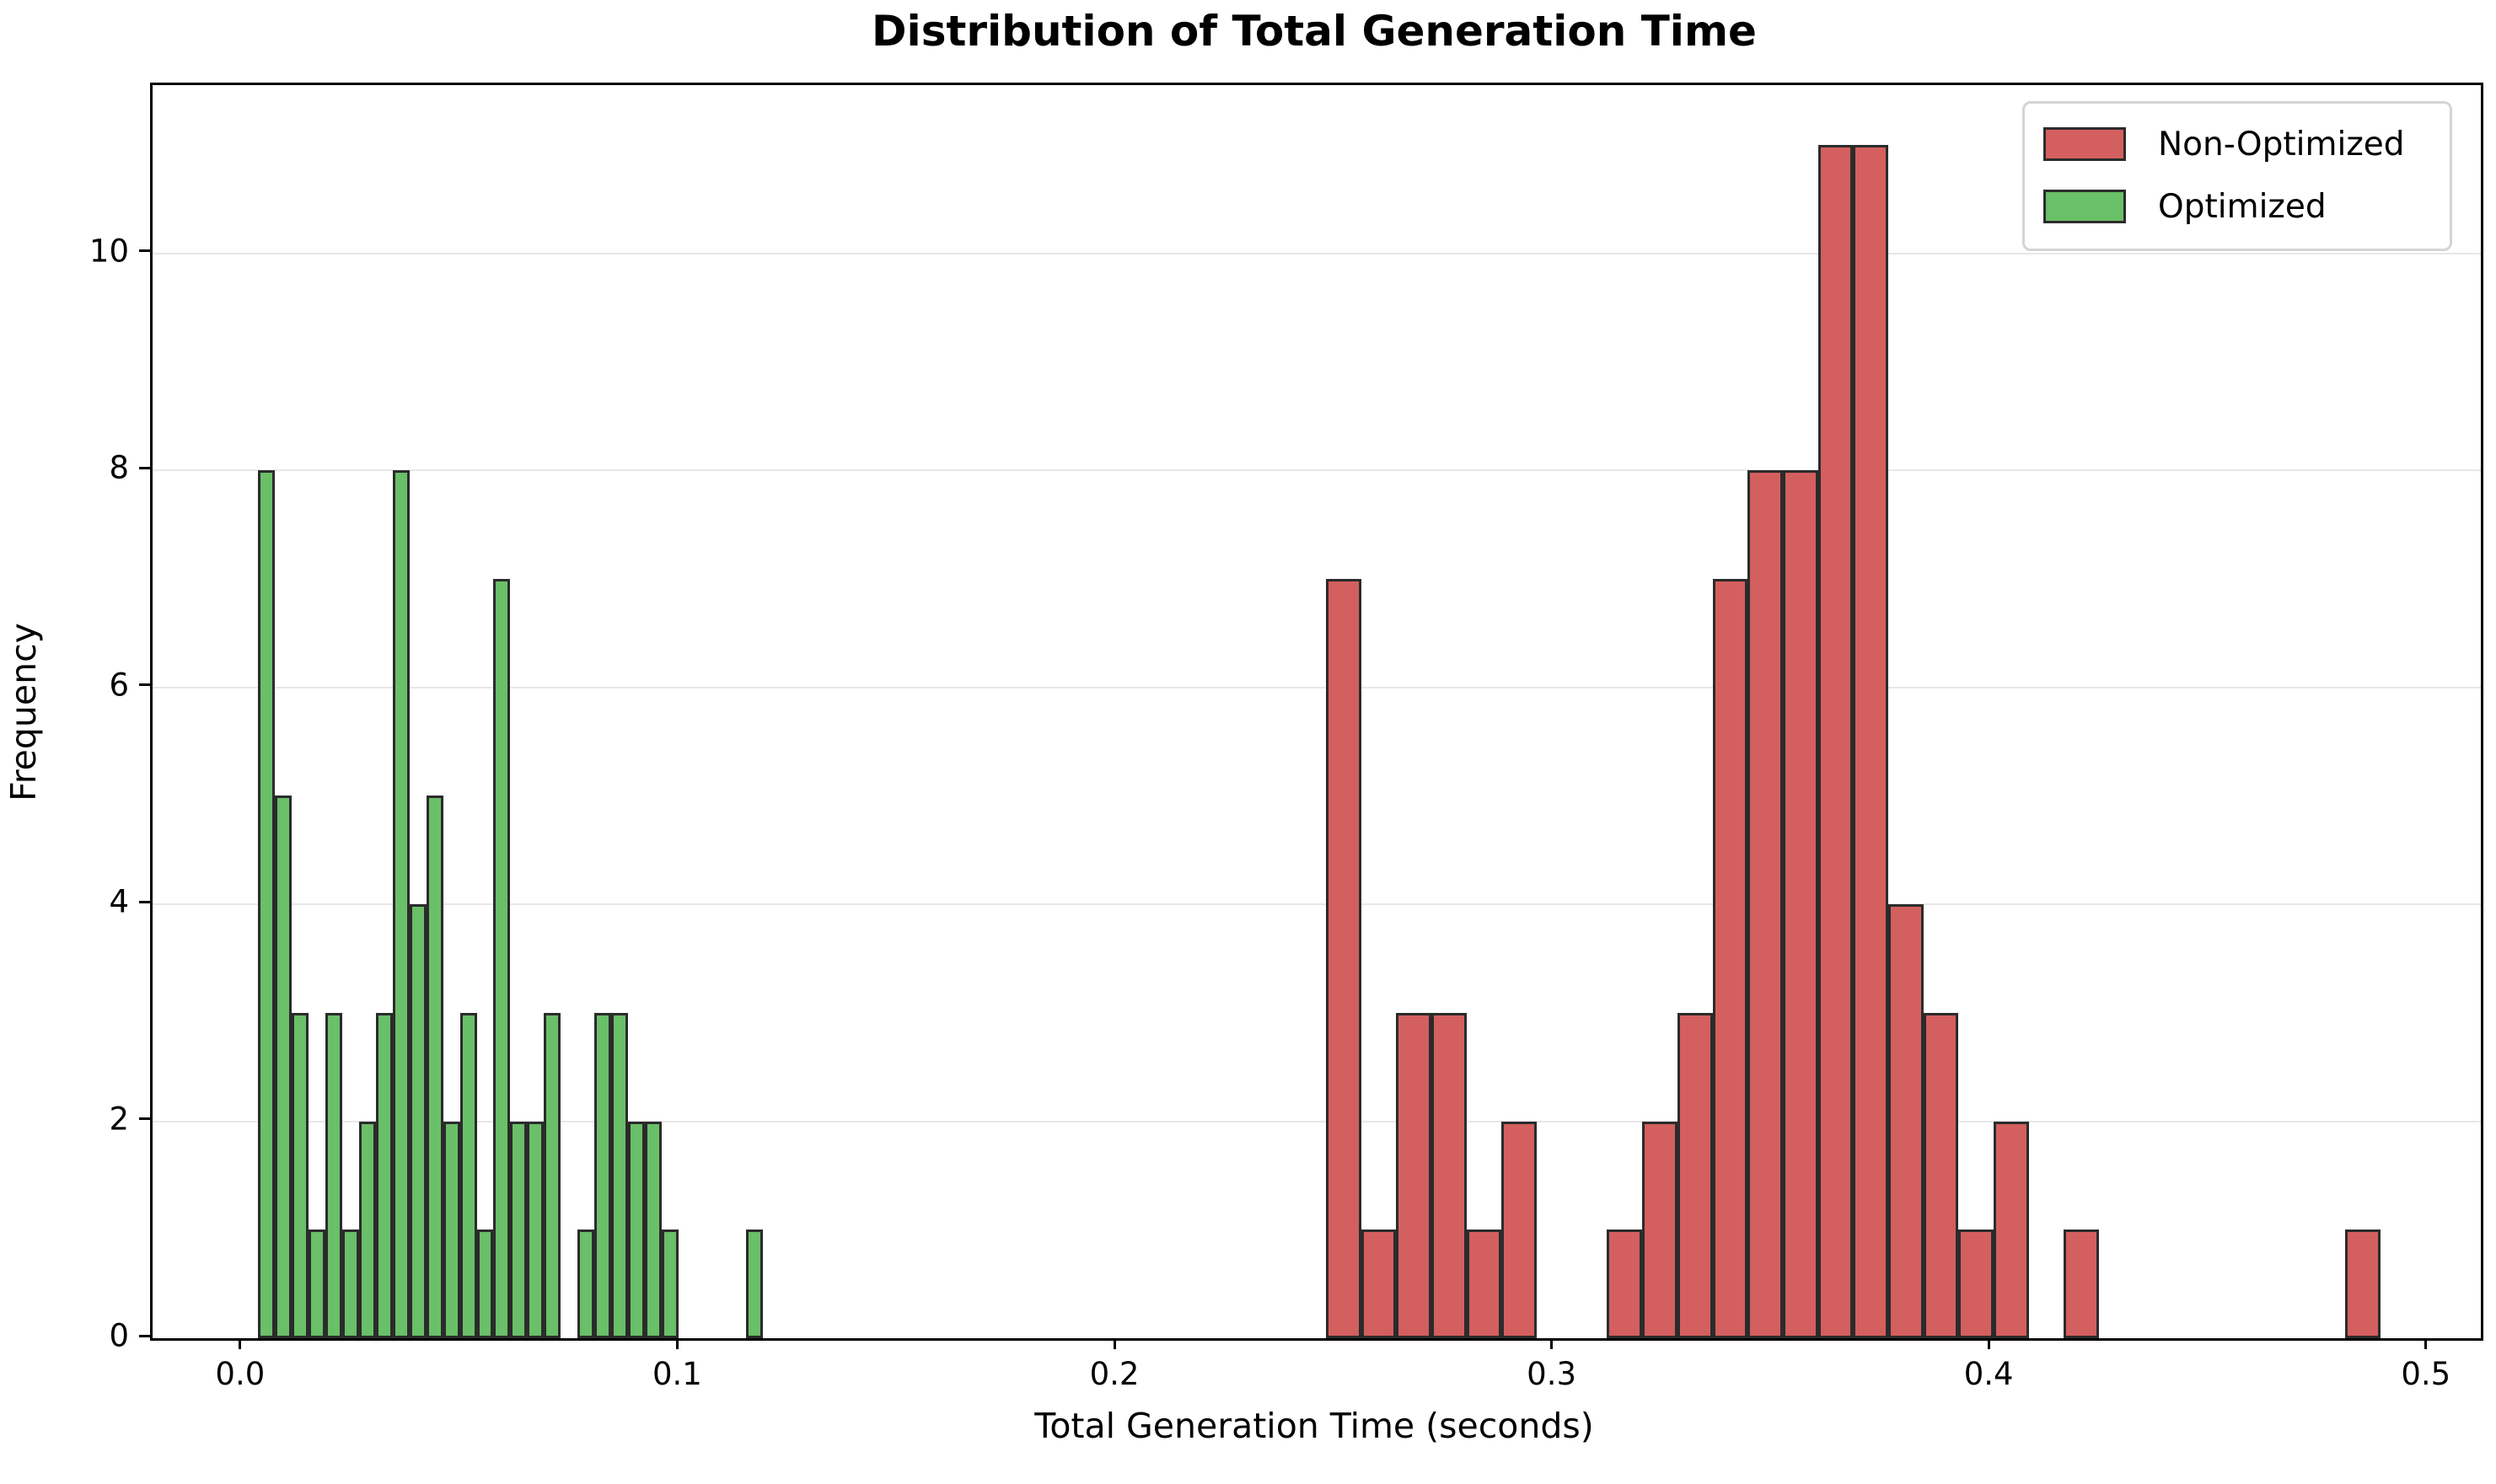 This screenshot has width=2496, height=1484. What do you see at coordinates (2237, 176) in the screenshot?
I see `legend: Non-Optimized Optimized` at bounding box center [2237, 176].